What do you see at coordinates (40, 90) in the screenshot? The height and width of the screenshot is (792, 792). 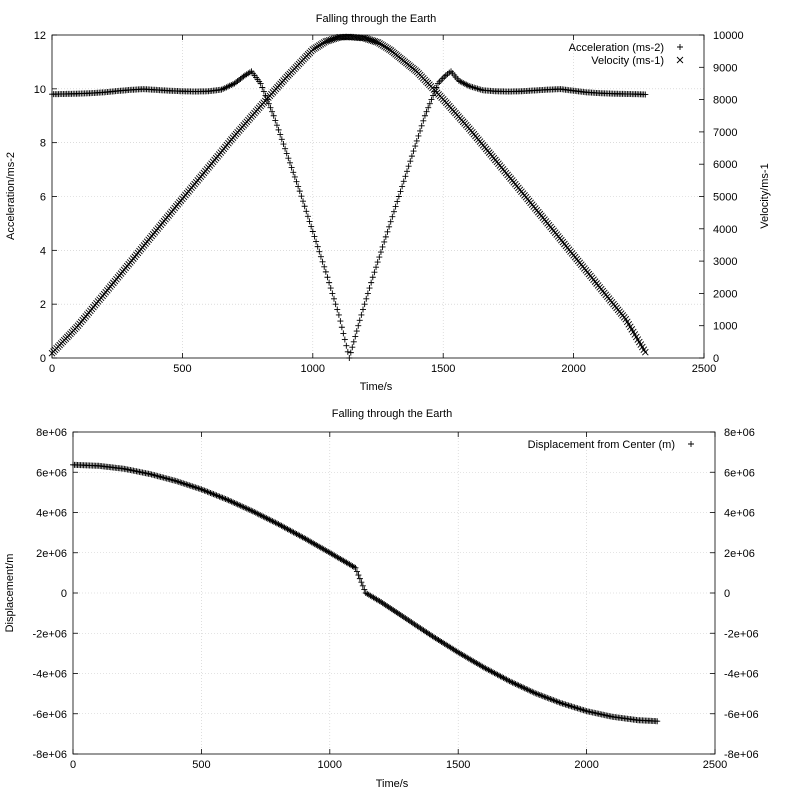 I see `y-tick-label: 10` at bounding box center [40, 90].